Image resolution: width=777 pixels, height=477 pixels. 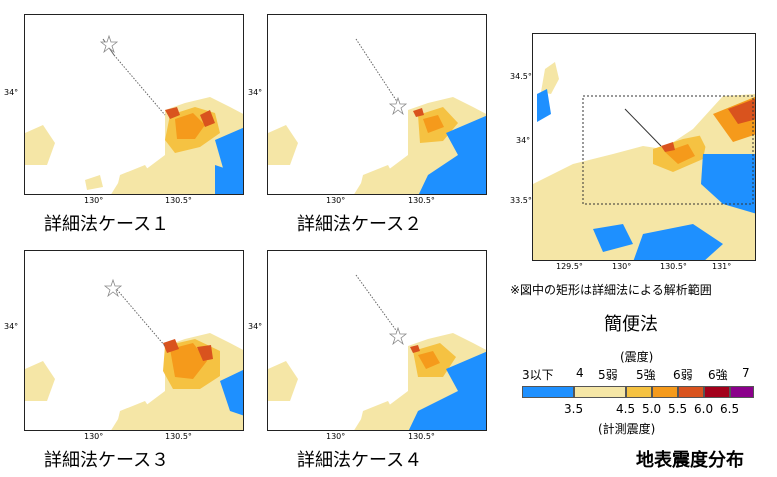 What do you see at coordinates (665, 392) in the screenshot?
I see `legend-swatch-5-upper` at bounding box center [665, 392].